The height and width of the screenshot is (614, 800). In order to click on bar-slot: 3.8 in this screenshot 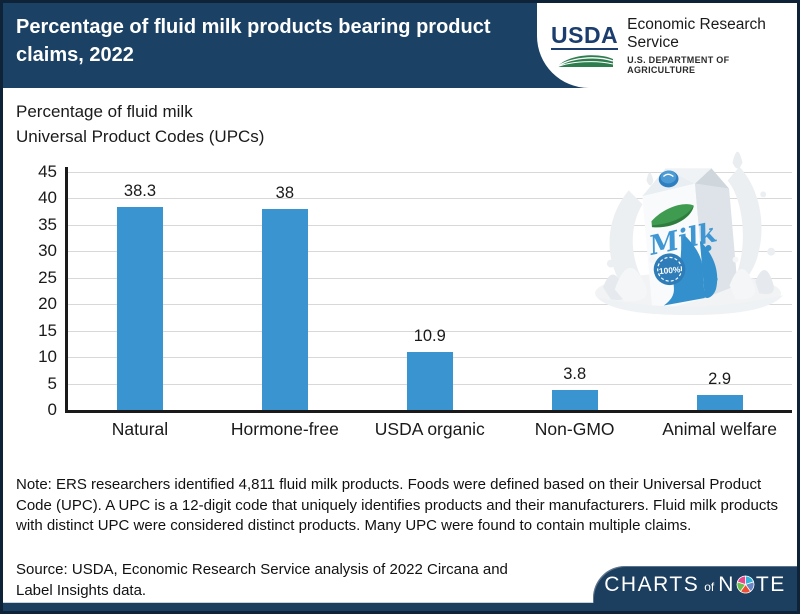, I will do `click(574, 291)`.